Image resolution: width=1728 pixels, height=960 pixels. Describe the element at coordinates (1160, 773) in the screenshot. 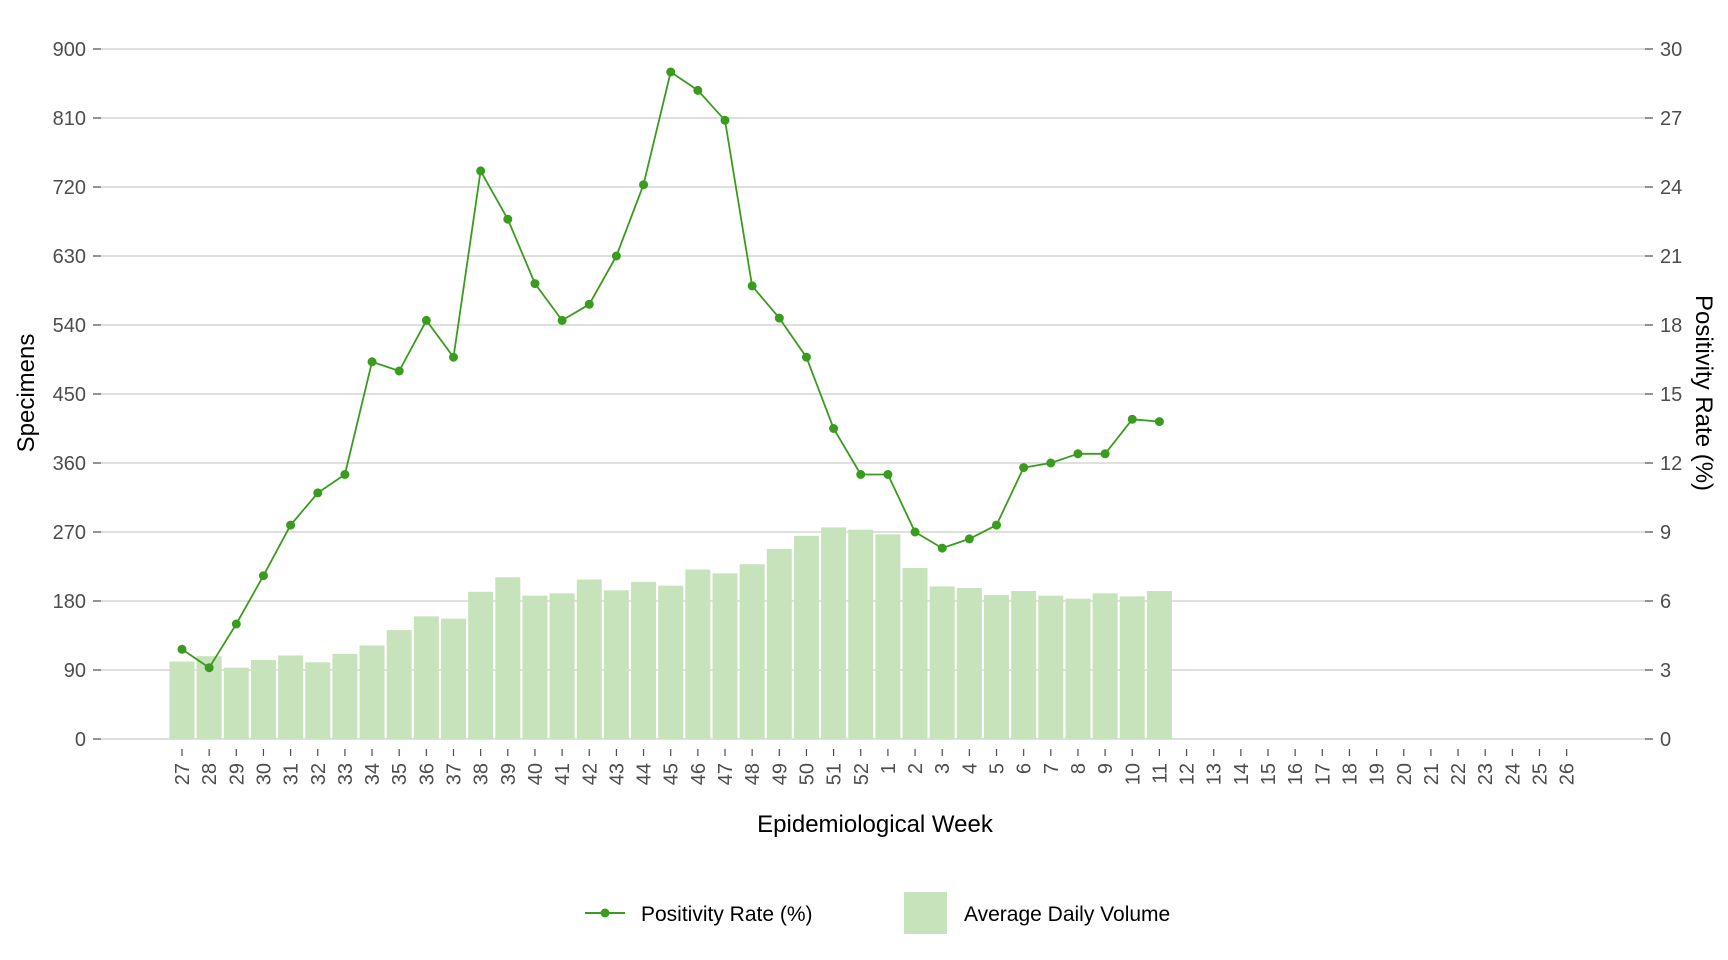

I see `x-tick-label: 11` at that location.